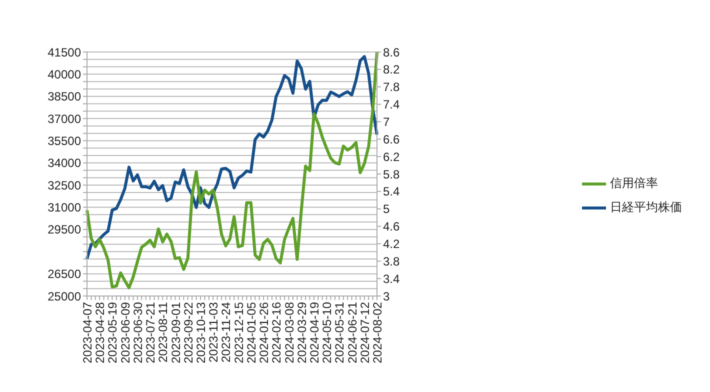 Image resolution: width=710 pixels, height=392 pixels. I want to click on x-tick-label: 2023-10-13, so click(201, 333).